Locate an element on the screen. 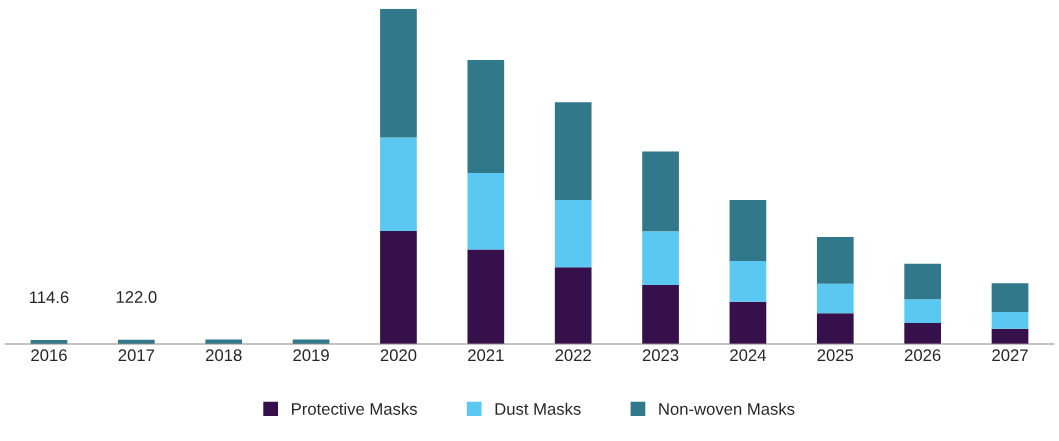 This screenshot has height=441, width=1059. x-tick-label: 2023 is located at coordinates (660, 355).